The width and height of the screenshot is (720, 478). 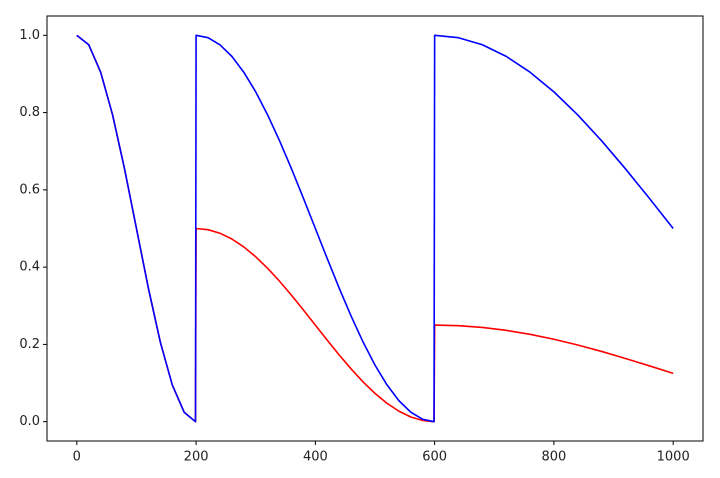 I want to click on x-tick-label: 0, so click(x=77, y=457).